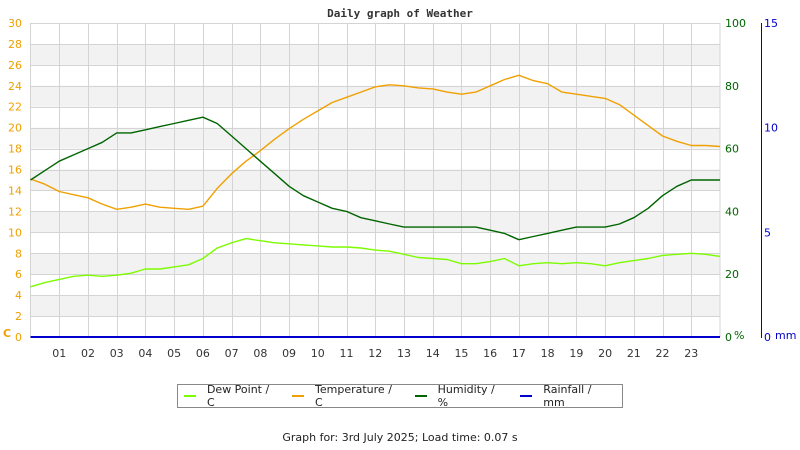  I want to click on chart-title: Daily graph of Weather, so click(400, 13).